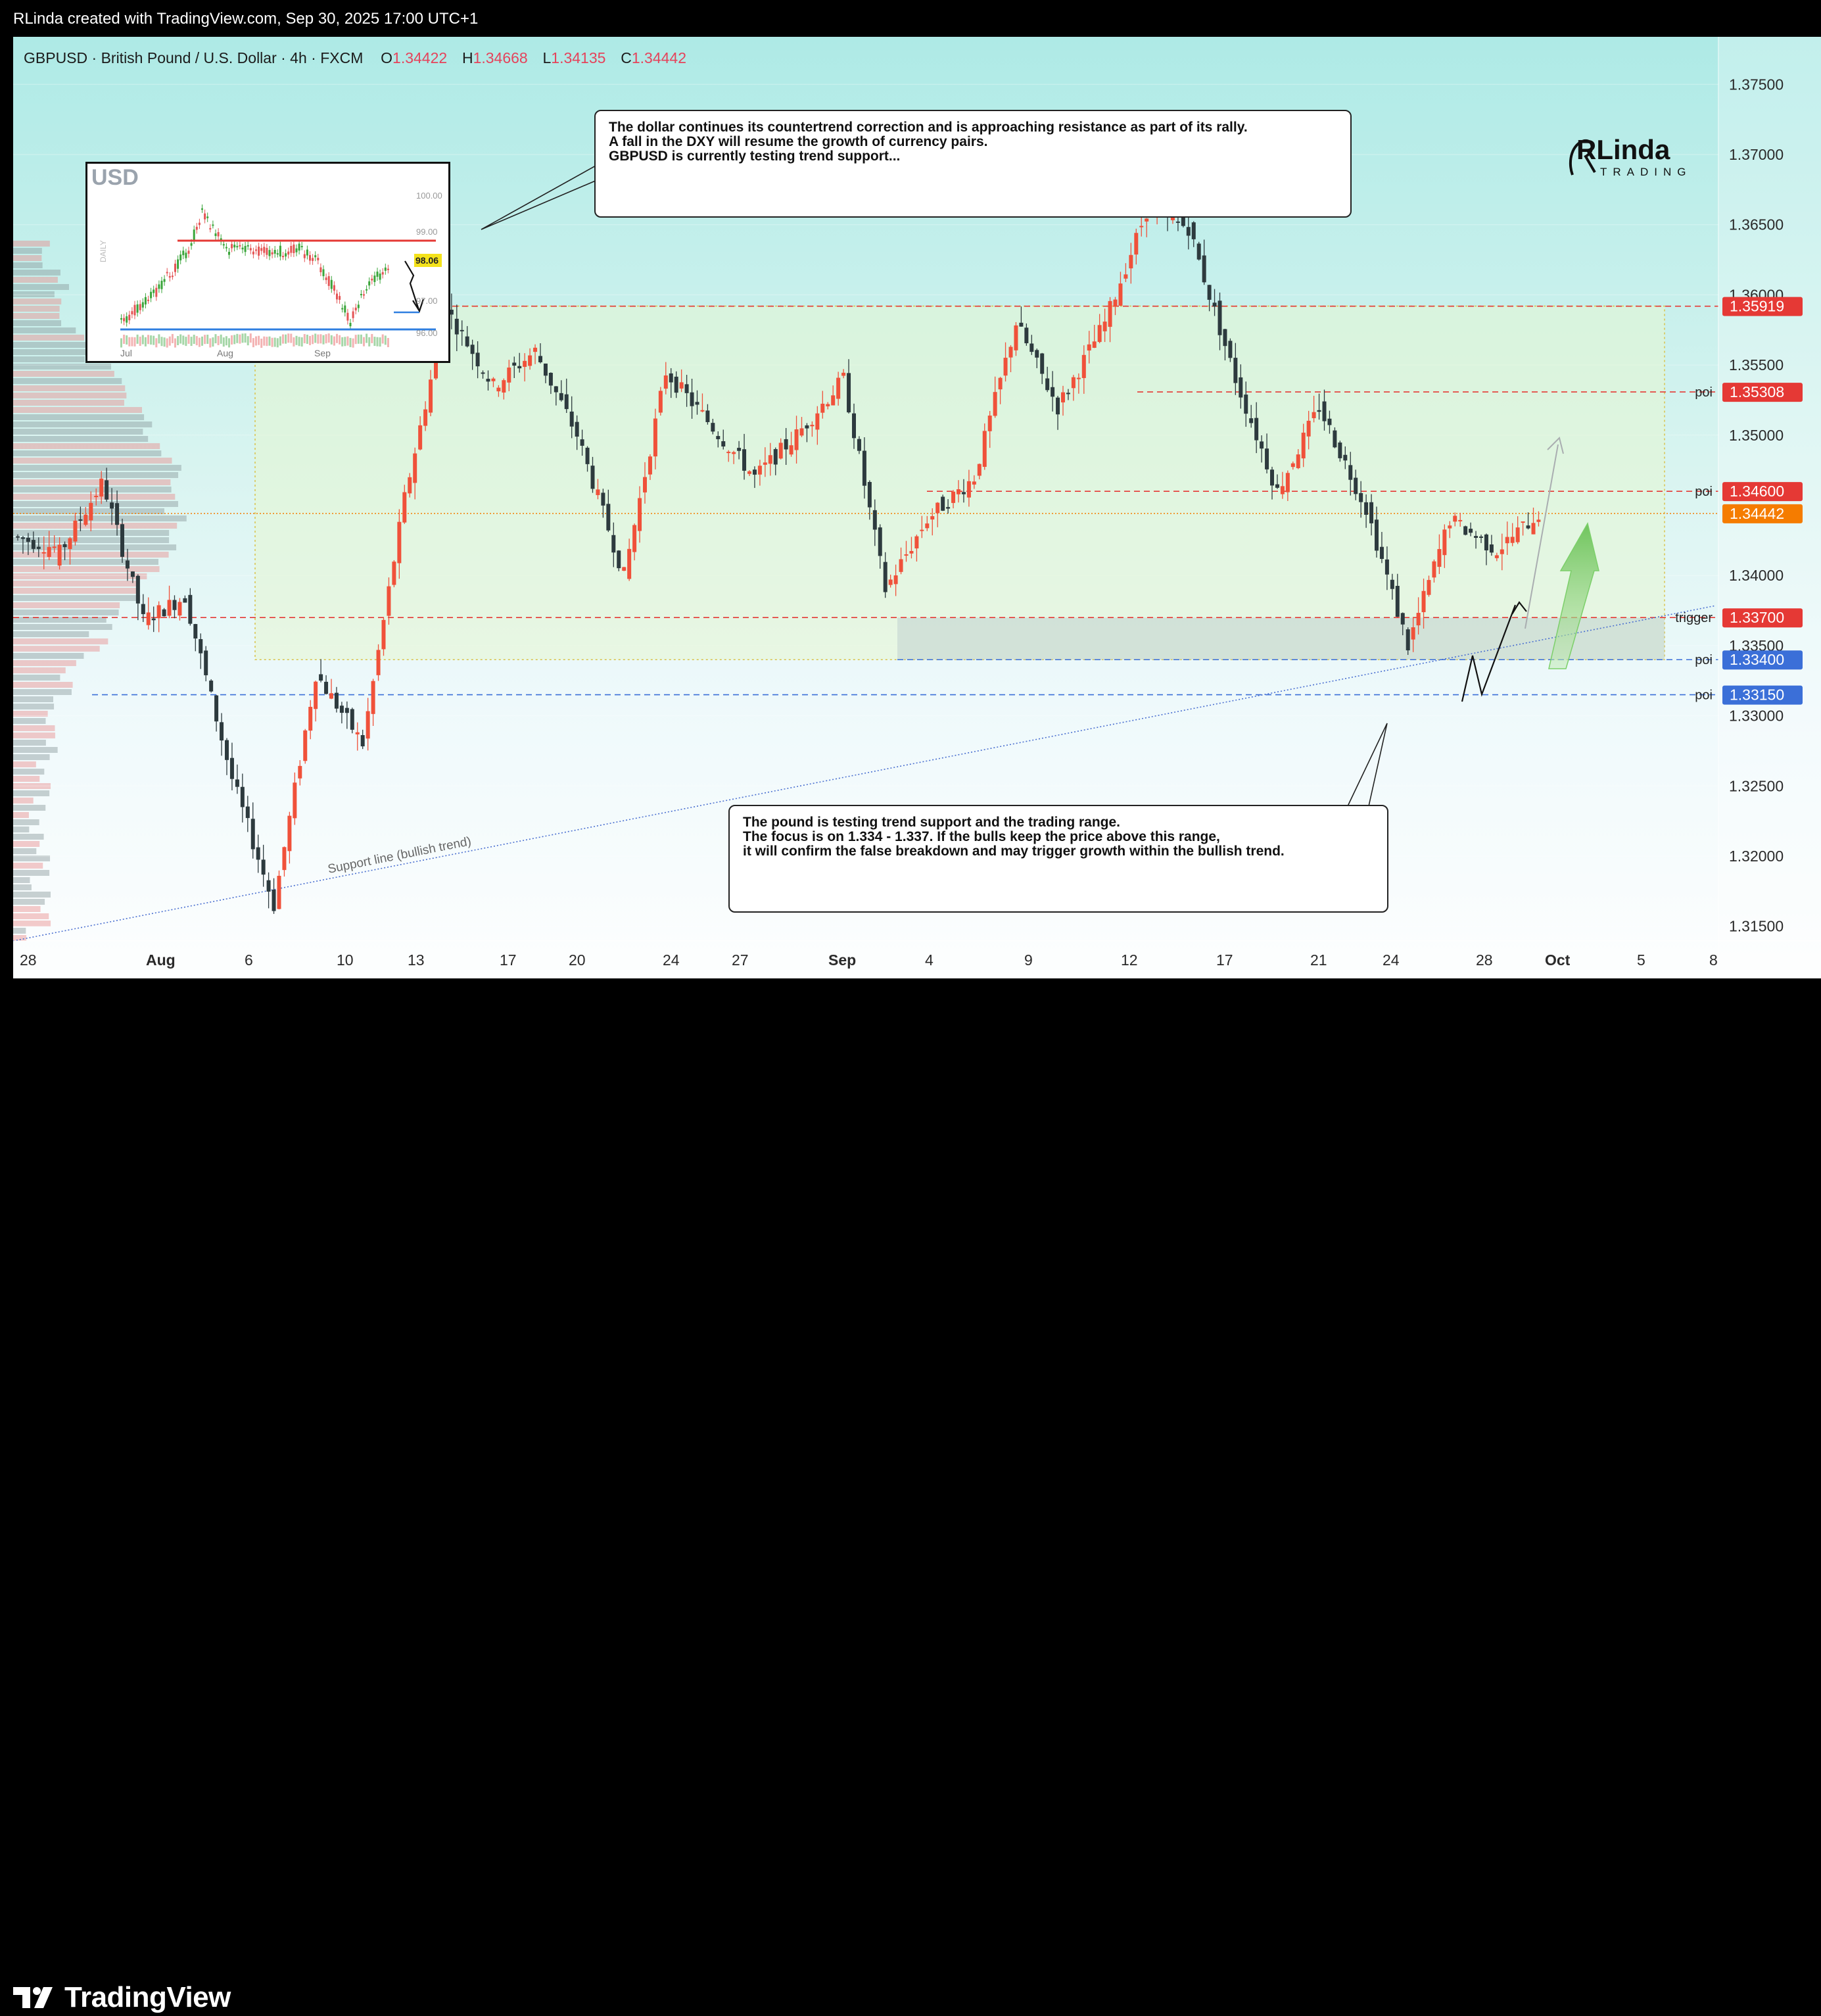 This screenshot has height=2016, width=1821. Describe the element at coordinates (122, 1997) in the screenshot. I see `tradingview-logo: TradingView` at that location.